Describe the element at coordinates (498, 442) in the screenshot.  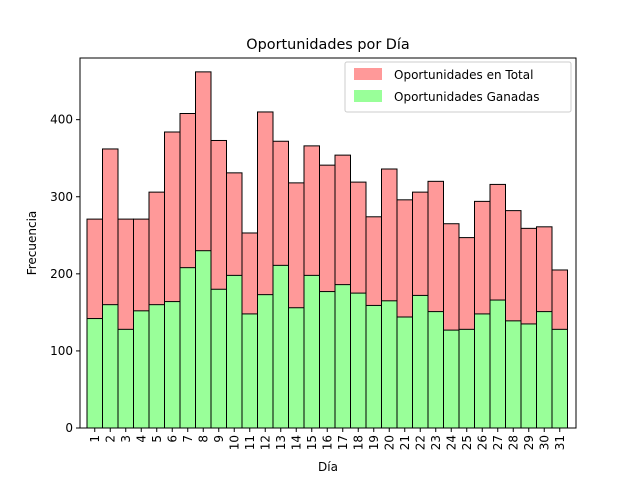
I see `x-tick-label: 27` at that location.